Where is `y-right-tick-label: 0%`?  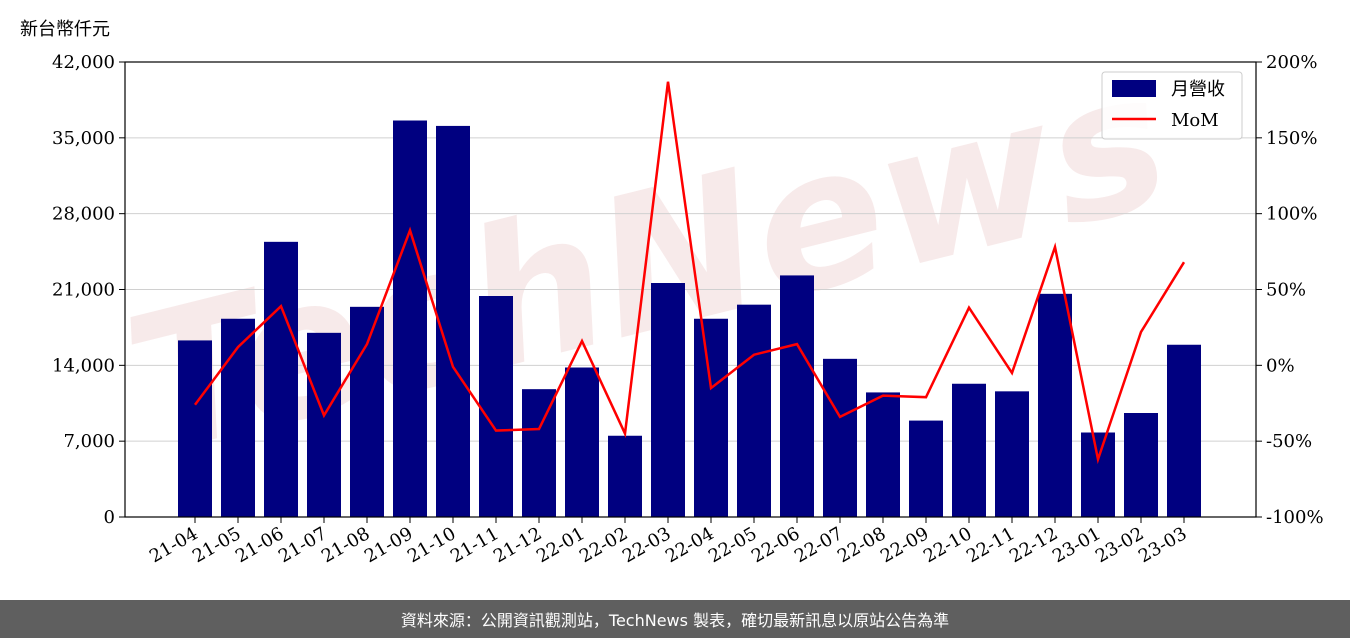
y-right-tick-label: 0% is located at coordinates (1280, 365).